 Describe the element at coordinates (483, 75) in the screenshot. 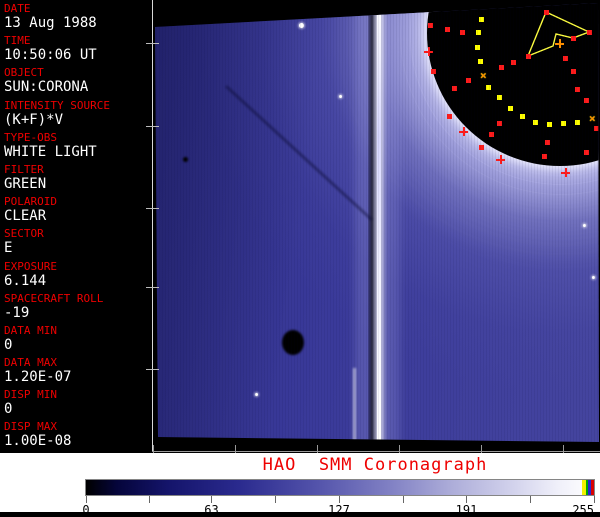

I see `star-marker-x: ×` at that location.